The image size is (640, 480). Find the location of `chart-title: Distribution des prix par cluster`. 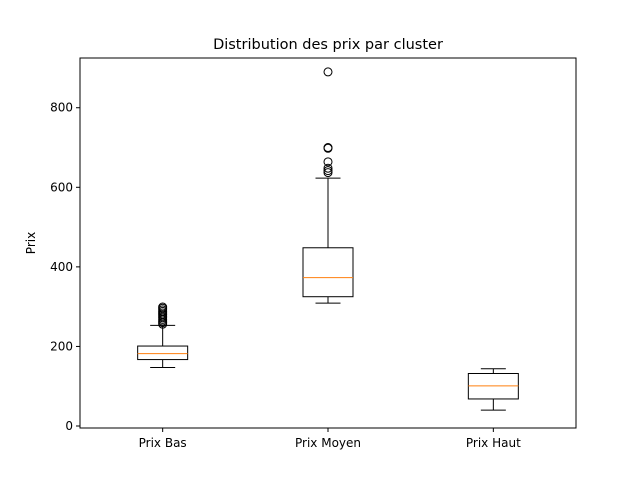

chart-title: Distribution des prix par cluster is located at coordinates (328, 45).